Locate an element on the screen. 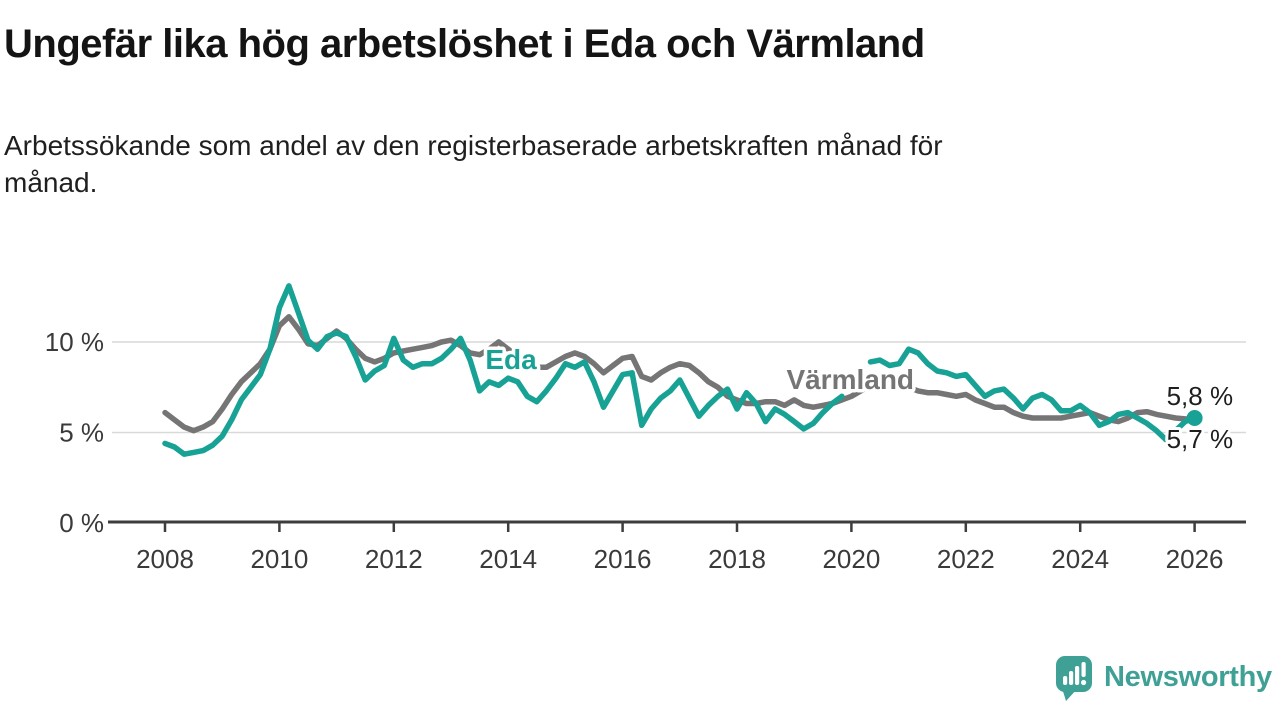 The width and height of the screenshot is (1280, 720). x-axis-label-2008: 2008 is located at coordinates (165, 559).